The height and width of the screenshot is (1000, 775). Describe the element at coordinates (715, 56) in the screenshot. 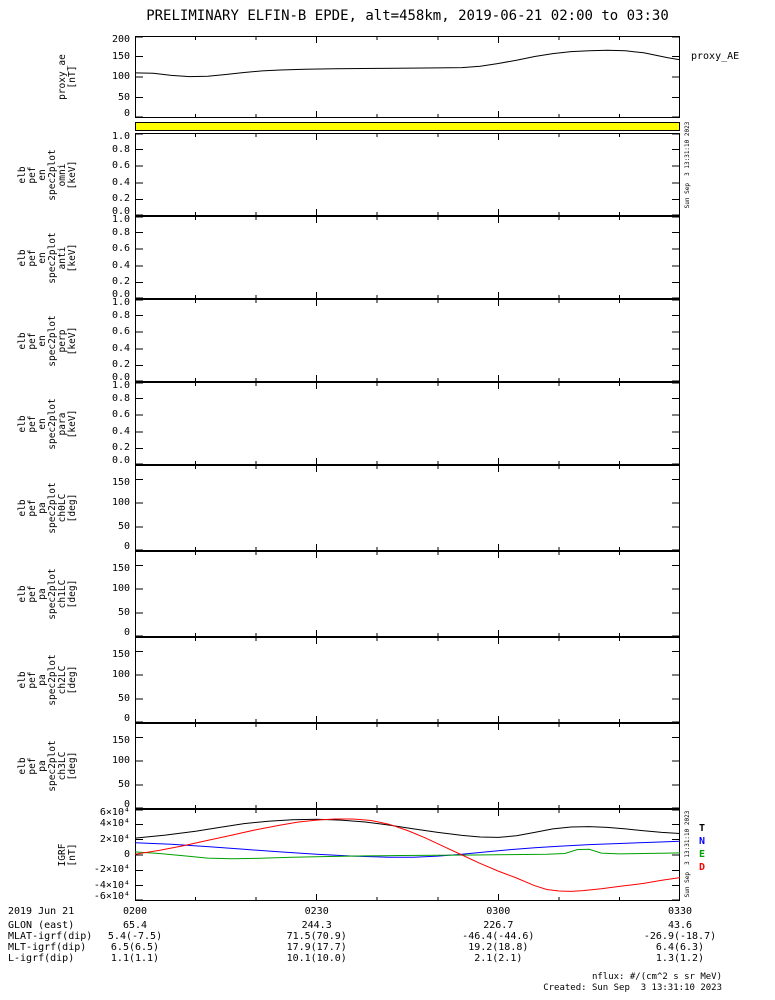

I see `panel-right-label: proxy_AE` at that location.